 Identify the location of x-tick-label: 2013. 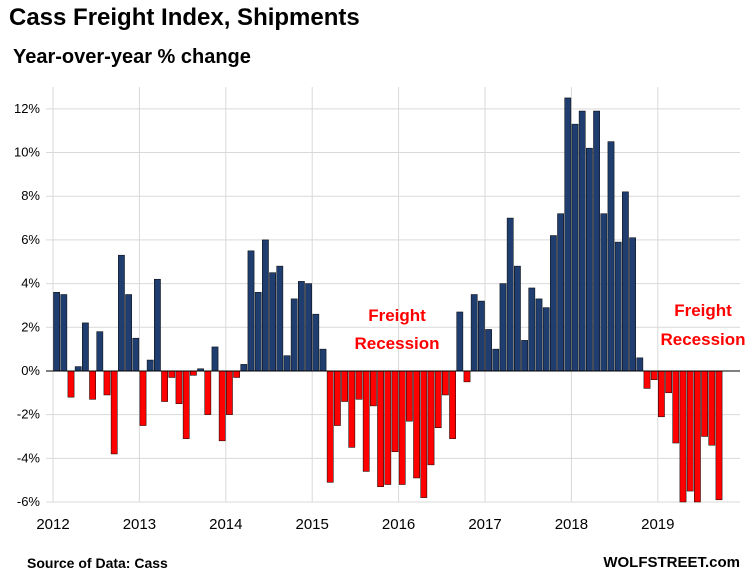
(139, 524).